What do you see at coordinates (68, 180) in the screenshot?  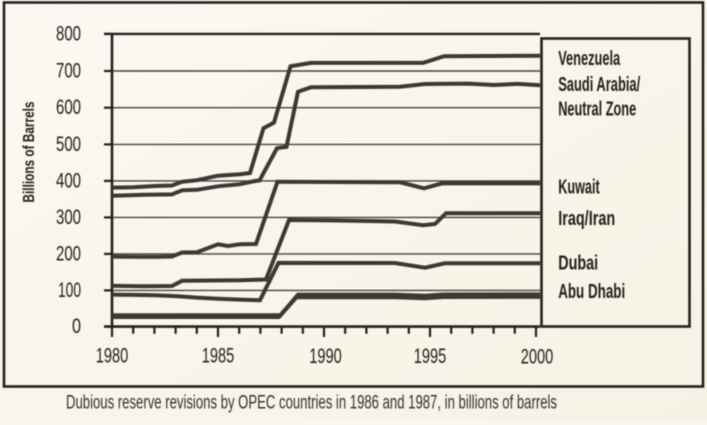 I see `svg-text: 400` at bounding box center [68, 180].